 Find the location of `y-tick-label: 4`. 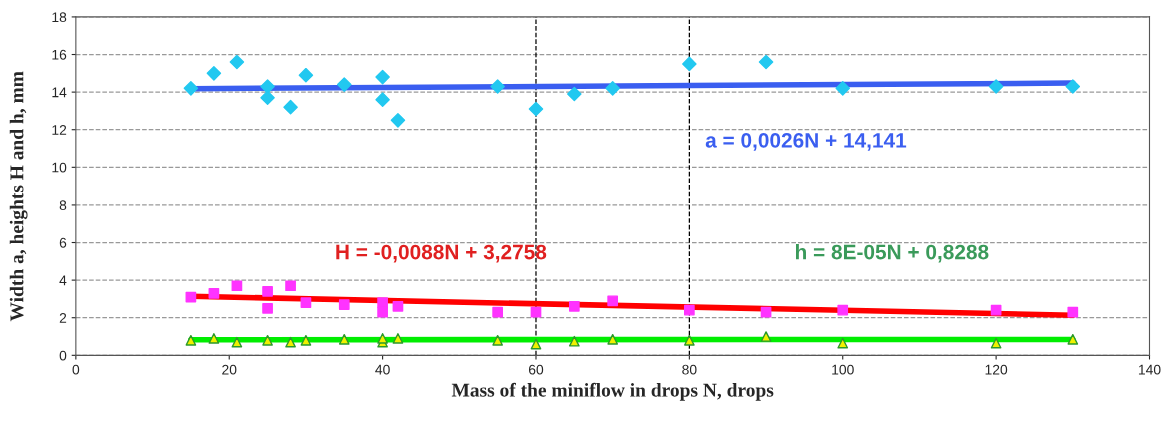

y-tick-label: 4 is located at coordinates (63, 280).